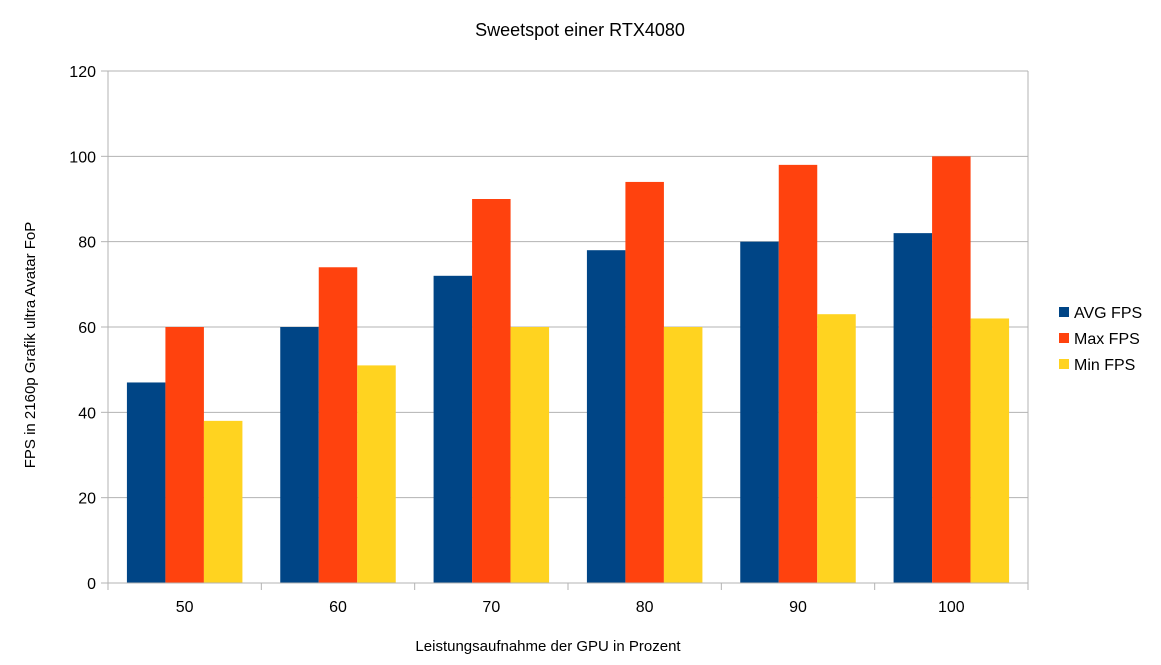 This screenshot has width=1161, height=665. Describe the element at coordinates (87, 499) in the screenshot. I see `y-tick-label: 20` at that location.